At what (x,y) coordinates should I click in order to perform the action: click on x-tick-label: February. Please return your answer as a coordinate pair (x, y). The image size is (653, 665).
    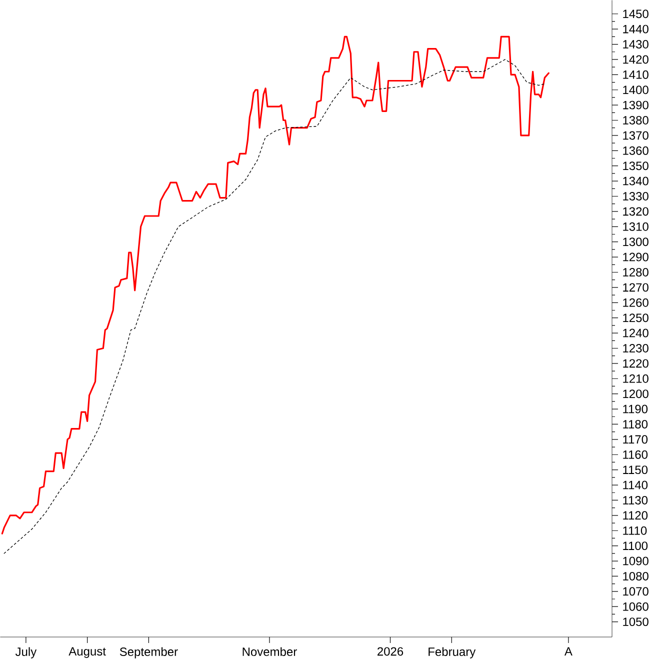
    Looking at the image, I should click on (452, 652).